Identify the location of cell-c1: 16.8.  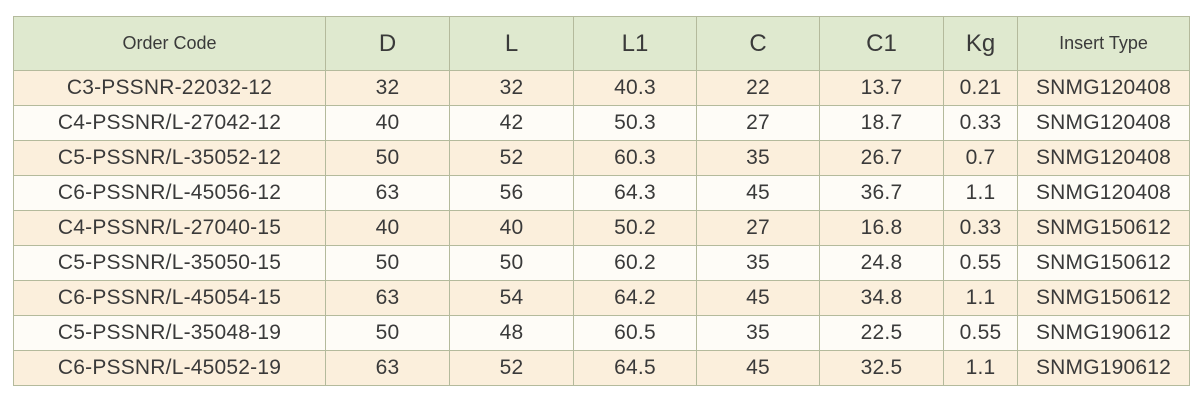
(881, 228).